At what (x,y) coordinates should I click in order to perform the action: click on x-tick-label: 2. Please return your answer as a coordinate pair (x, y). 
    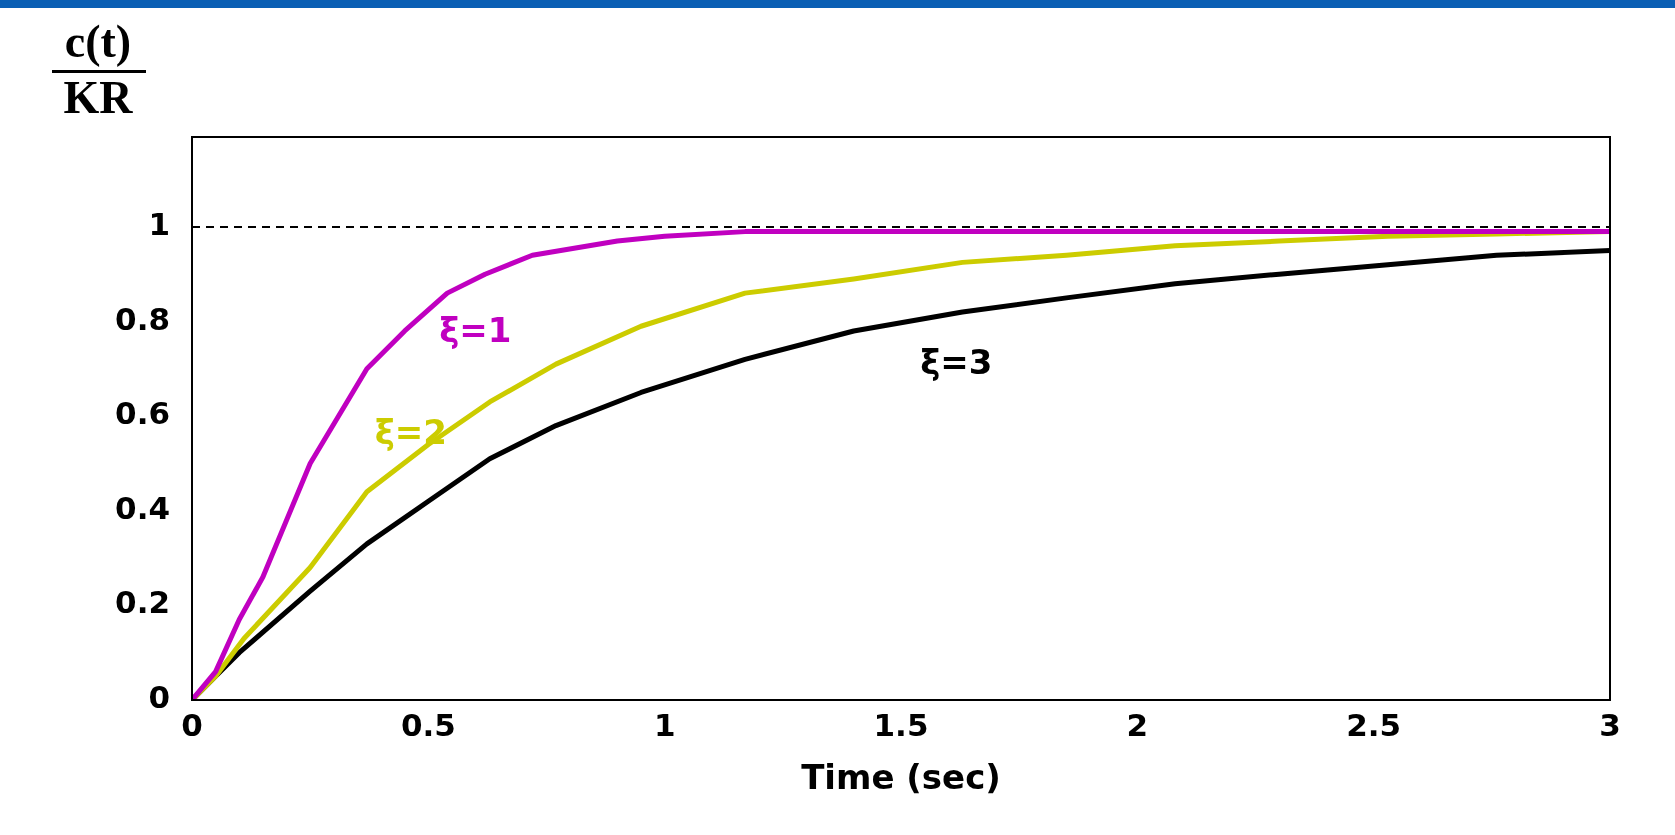
    Looking at the image, I should click on (1137, 724).